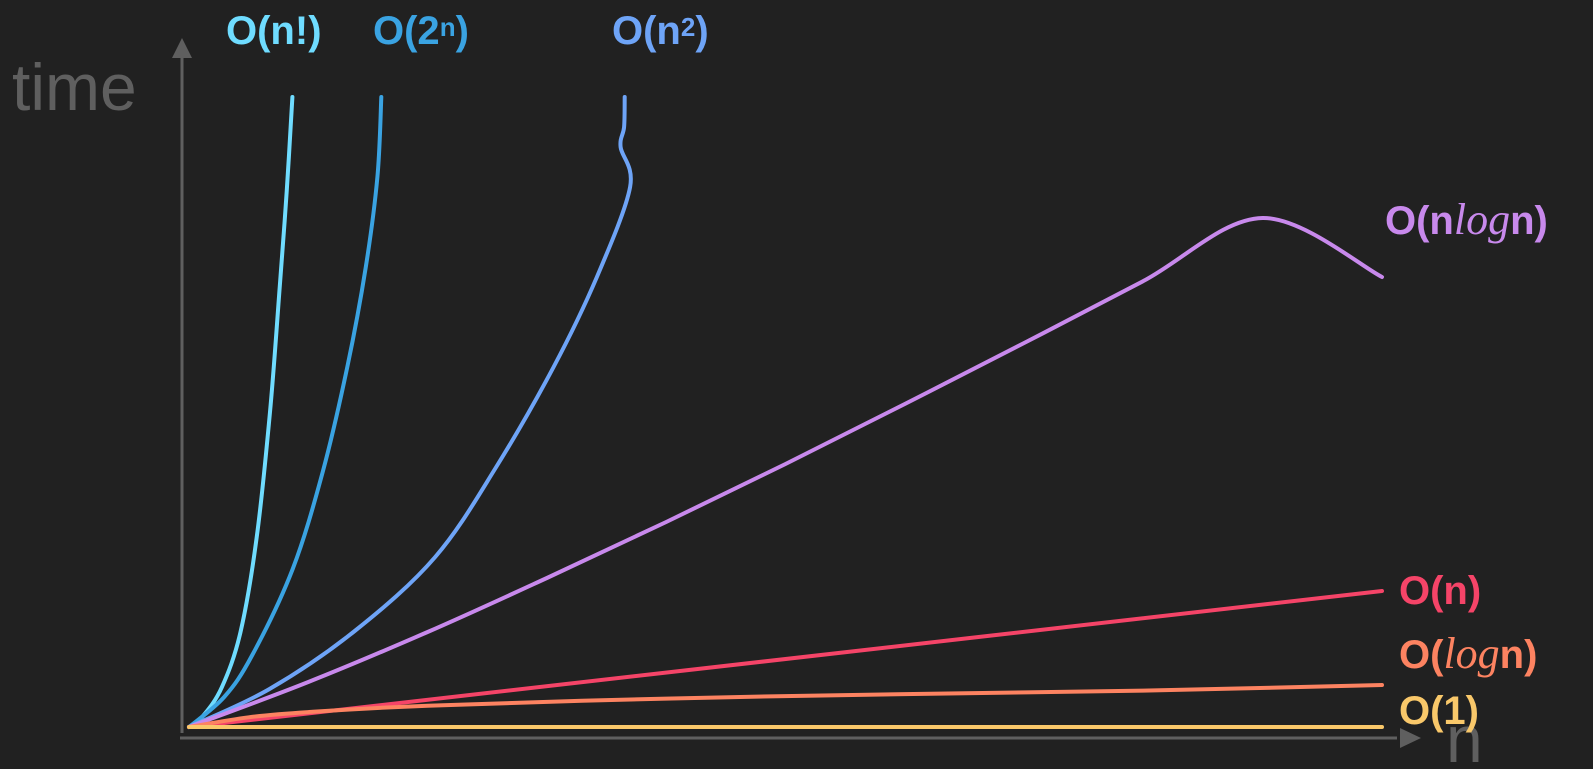  I want to click on series-label-part: O(1), so click(1439, 711).